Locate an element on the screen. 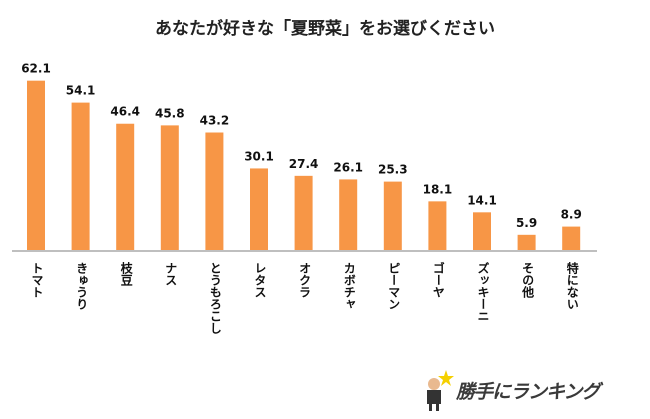  category-label: ナス is located at coordinates (170, 274).